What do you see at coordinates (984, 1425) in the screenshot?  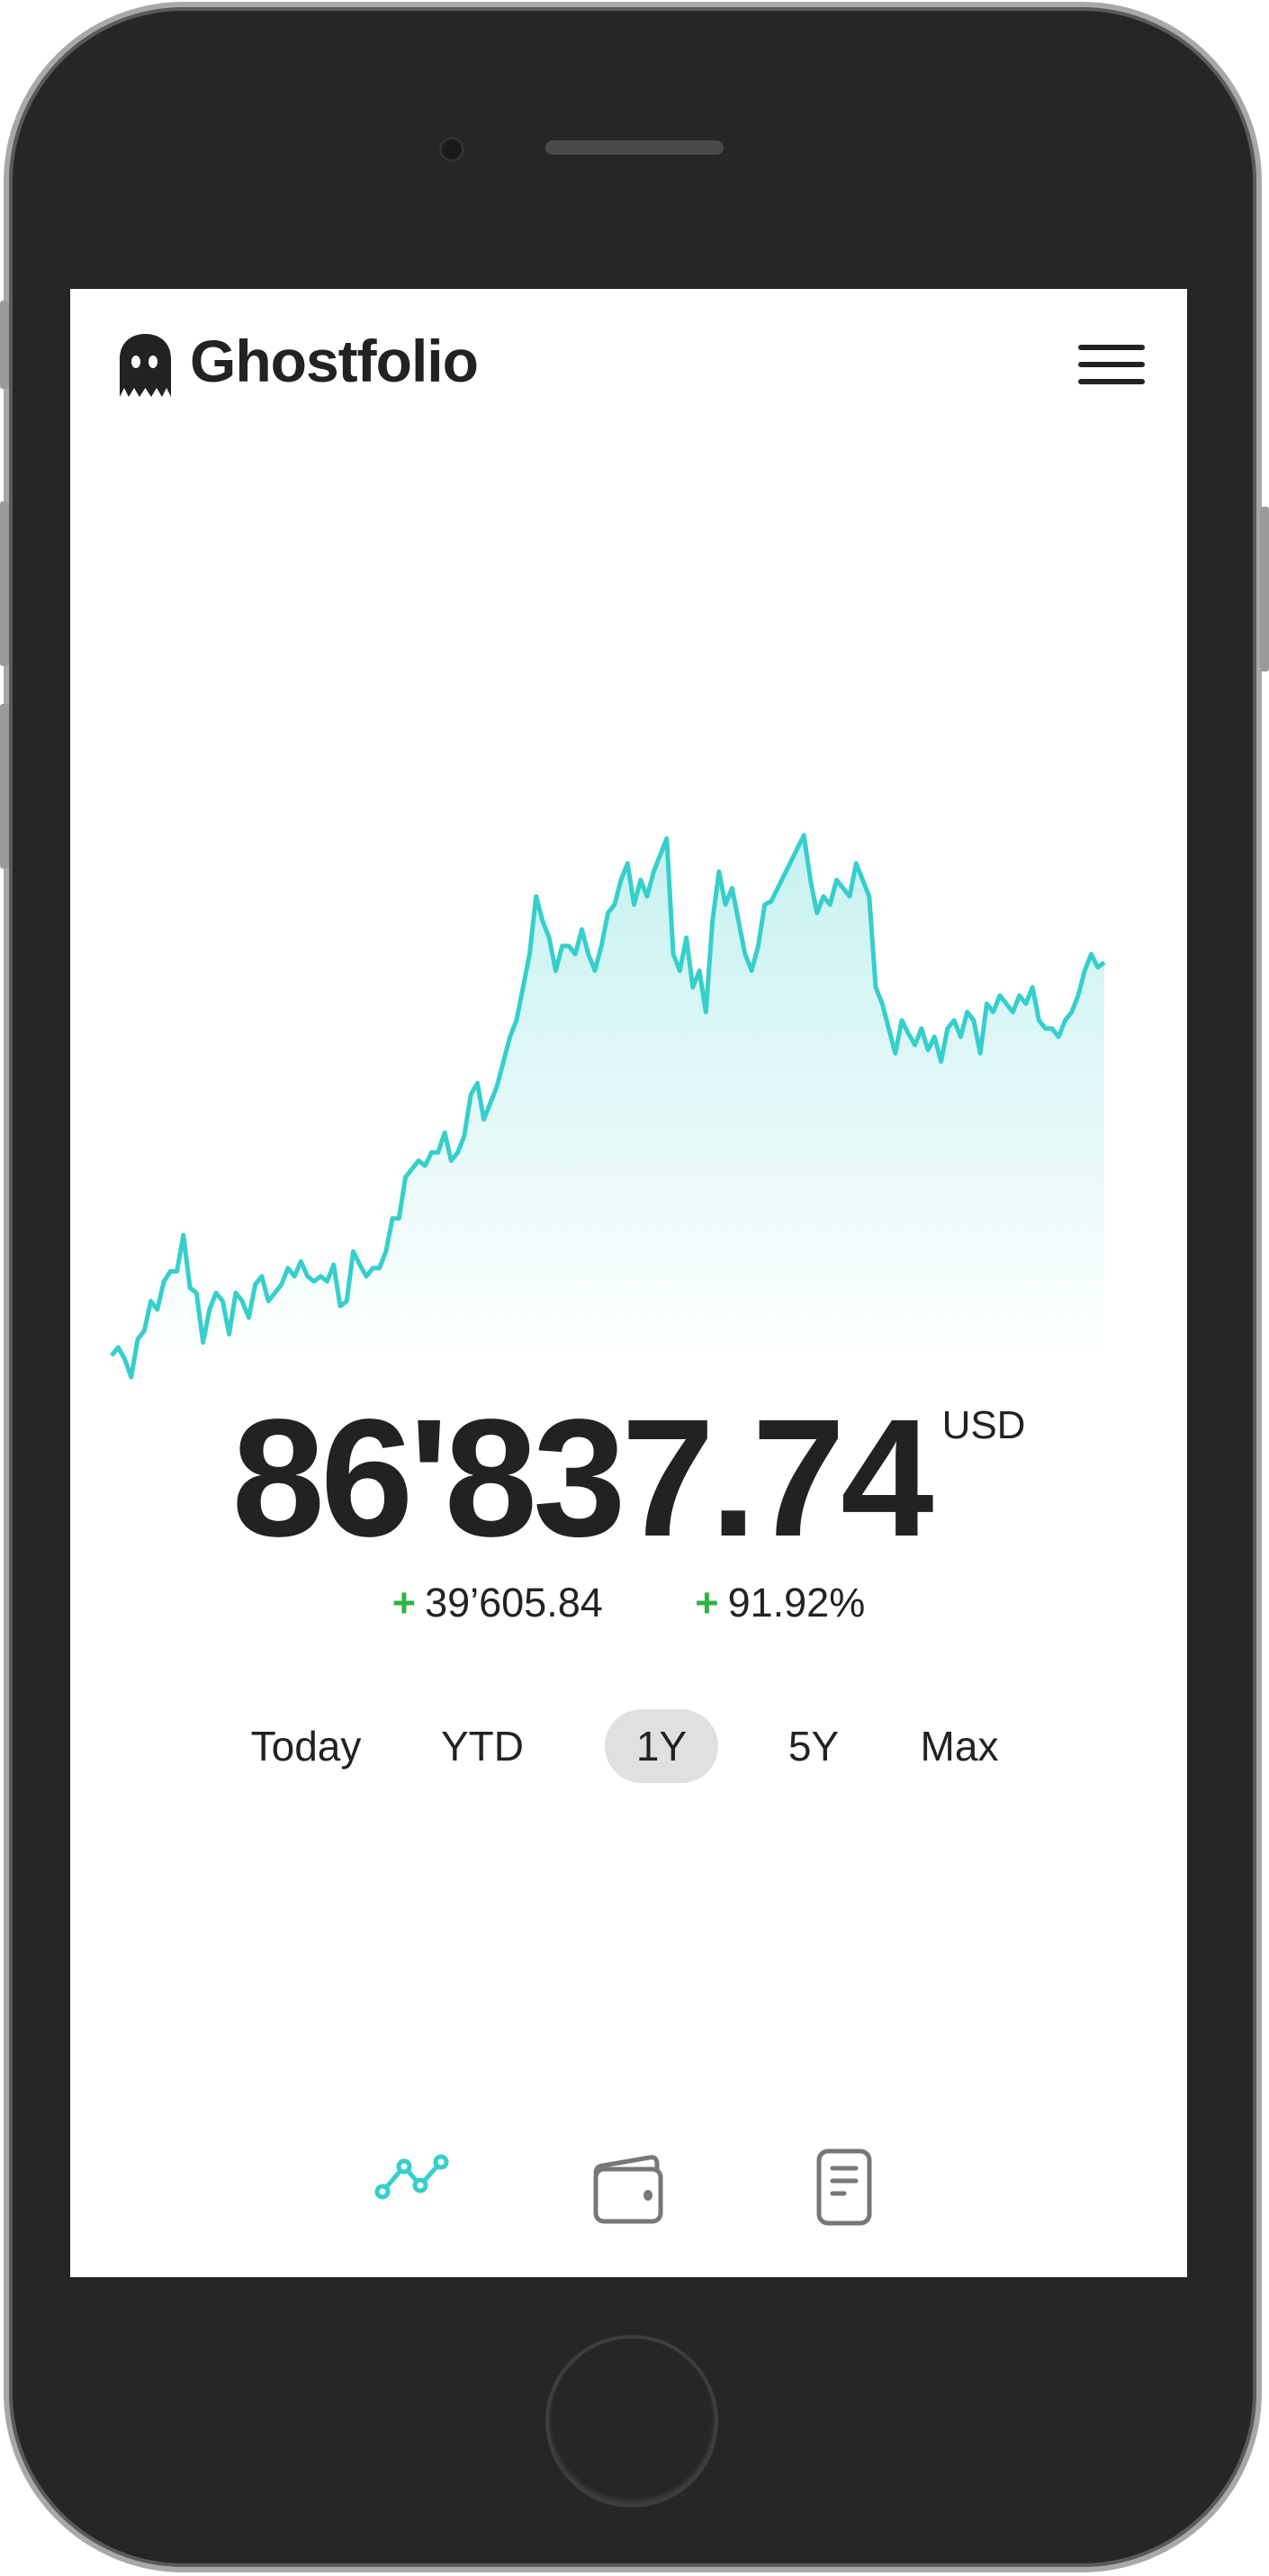 I see `currency-label: USD` at bounding box center [984, 1425].